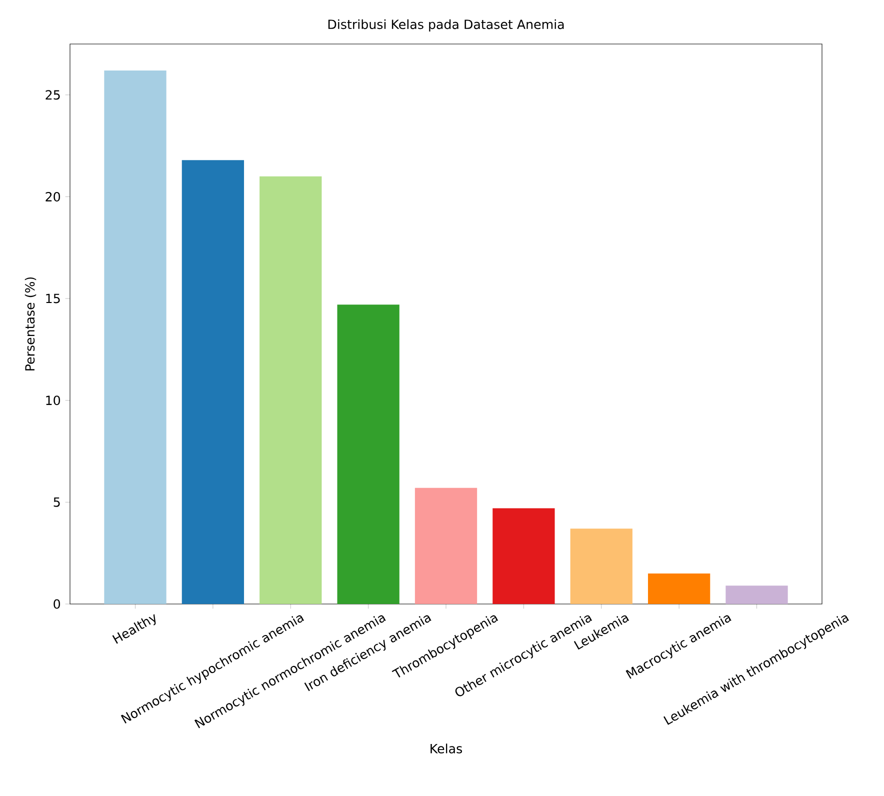 The height and width of the screenshot is (796, 884). Describe the element at coordinates (53, 401) in the screenshot. I see `y-tick-label: 10` at that location.